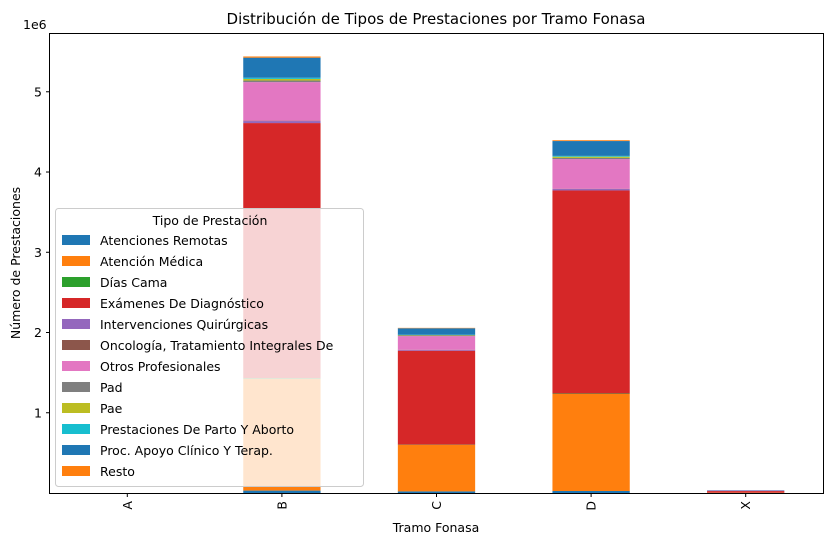 The height and width of the screenshot is (544, 833). What do you see at coordinates (151, 261) in the screenshot?
I see `legend-label: Atención Médica` at bounding box center [151, 261].